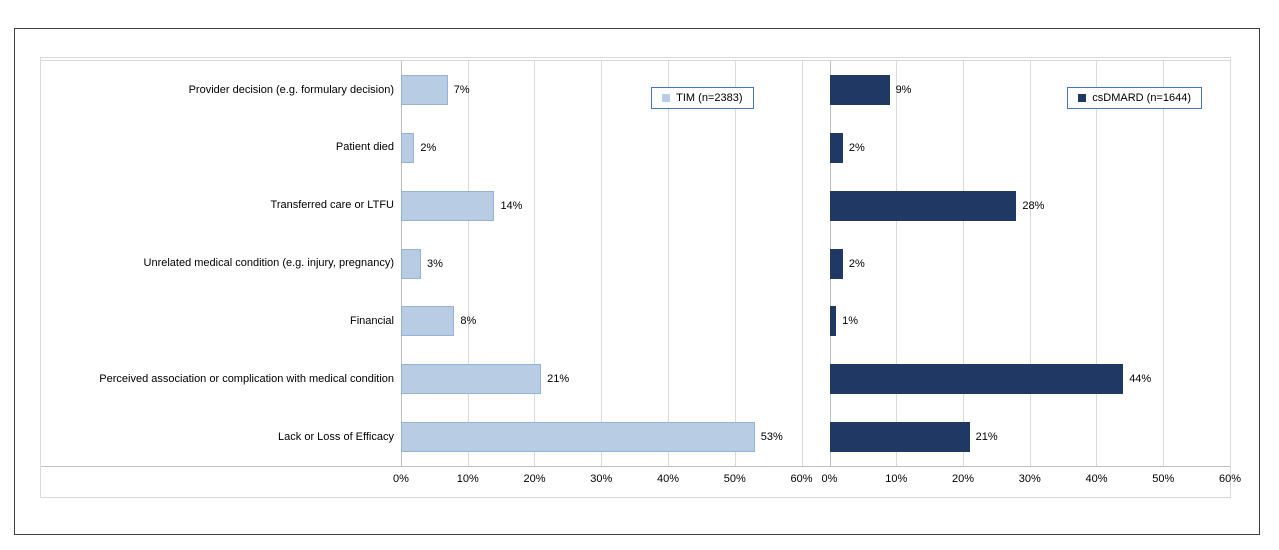  I want to click on csdmard-legend-label: csDMARD (n=1644), so click(1141, 98).